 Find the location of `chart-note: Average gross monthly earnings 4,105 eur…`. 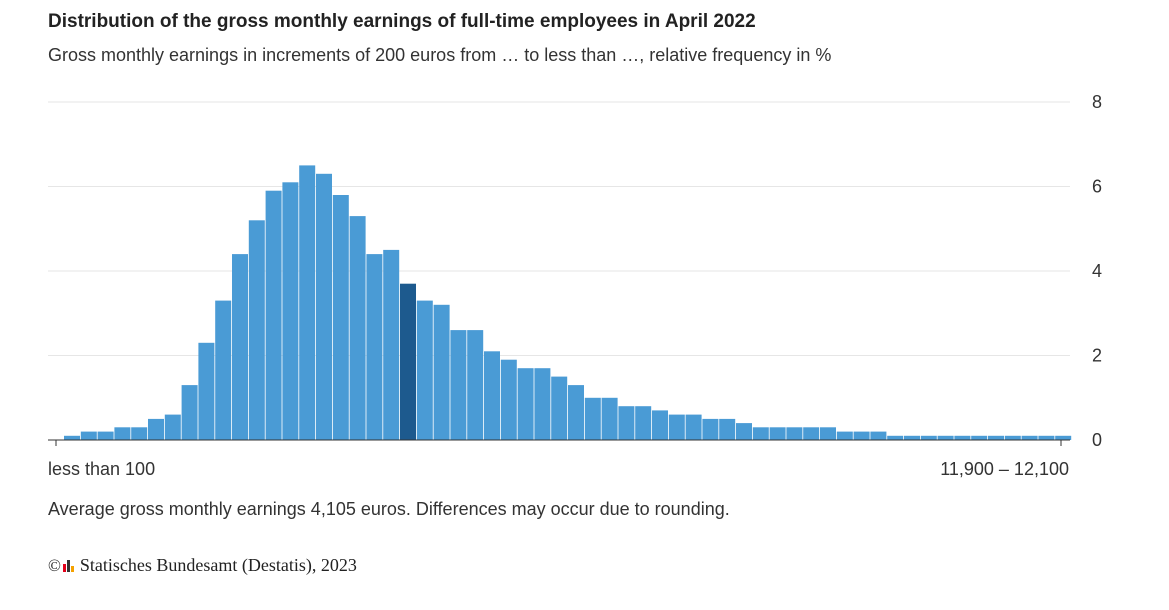

chart-note: Average gross monthly earnings 4,105 eur… is located at coordinates (389, 509).